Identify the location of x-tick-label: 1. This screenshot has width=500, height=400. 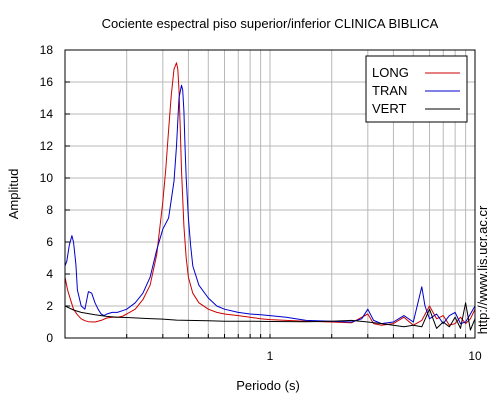
(270, 356).